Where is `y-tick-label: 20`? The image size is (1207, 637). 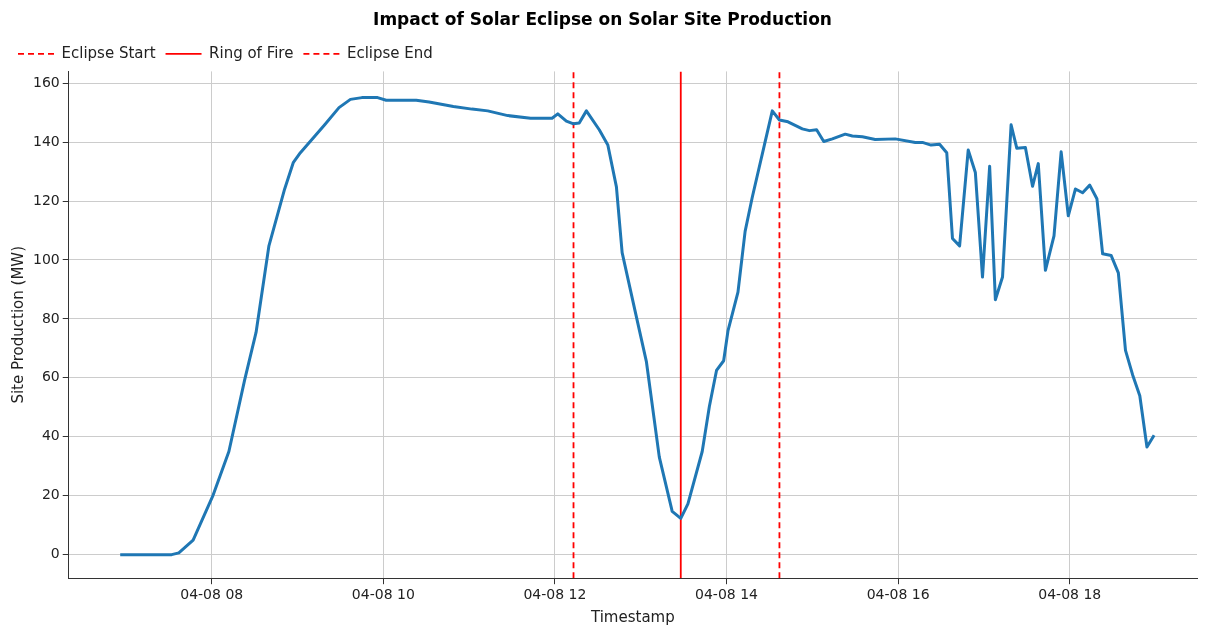
y-tick-label: 20 is located at coordinates (50, 494).